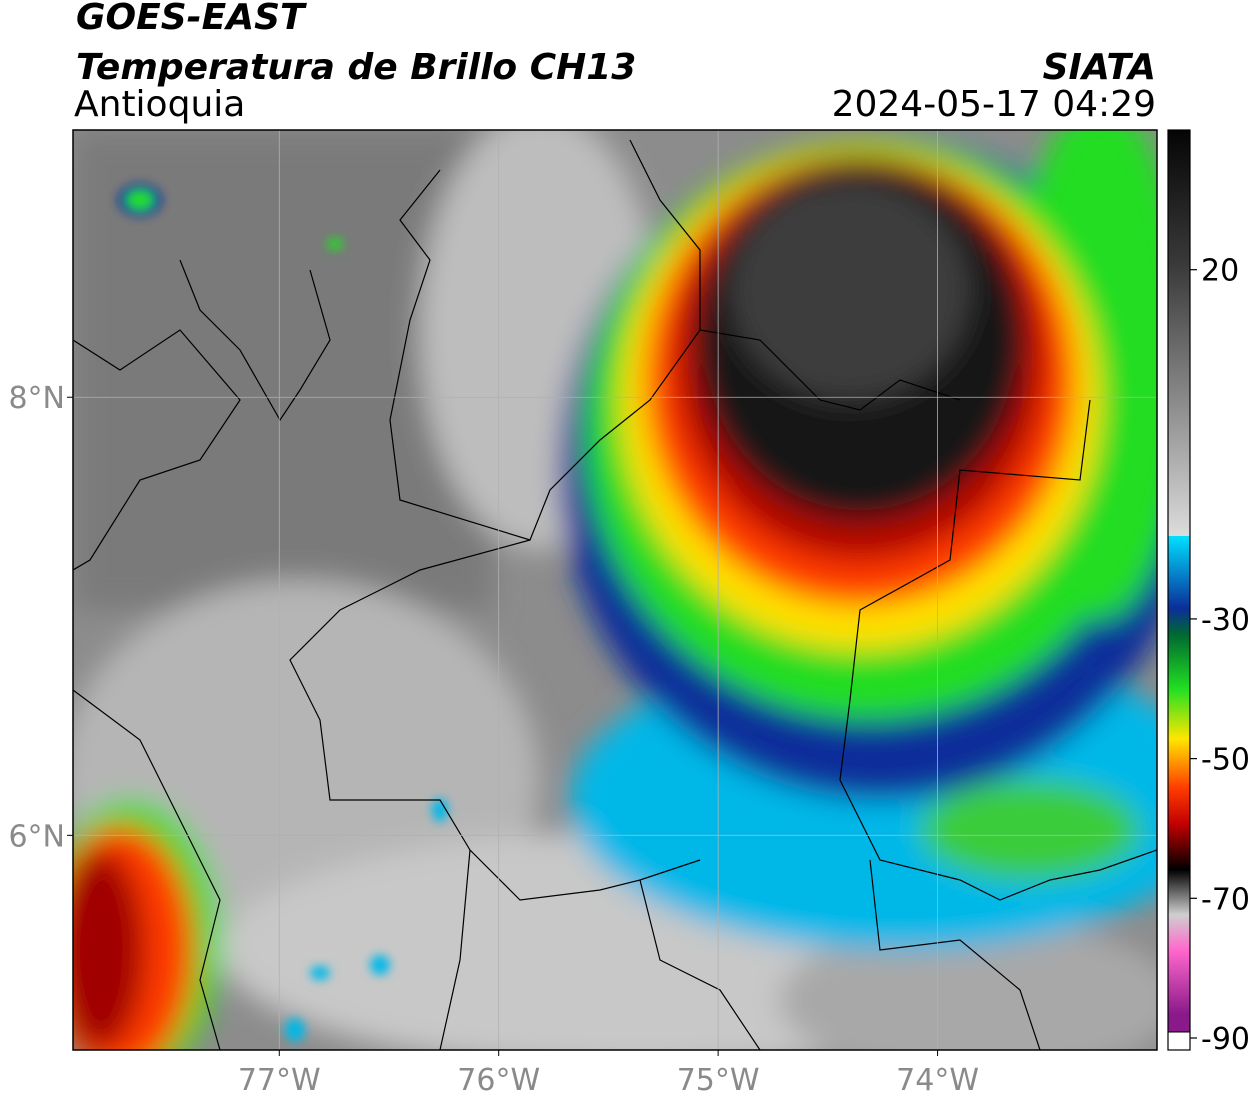 Image resolution: width=1252 pixels, height=1103 pixels. Describe the element at coordinates (1220, 271) in the screenshot. I see `colorbar-tick-label: 20` at that location.